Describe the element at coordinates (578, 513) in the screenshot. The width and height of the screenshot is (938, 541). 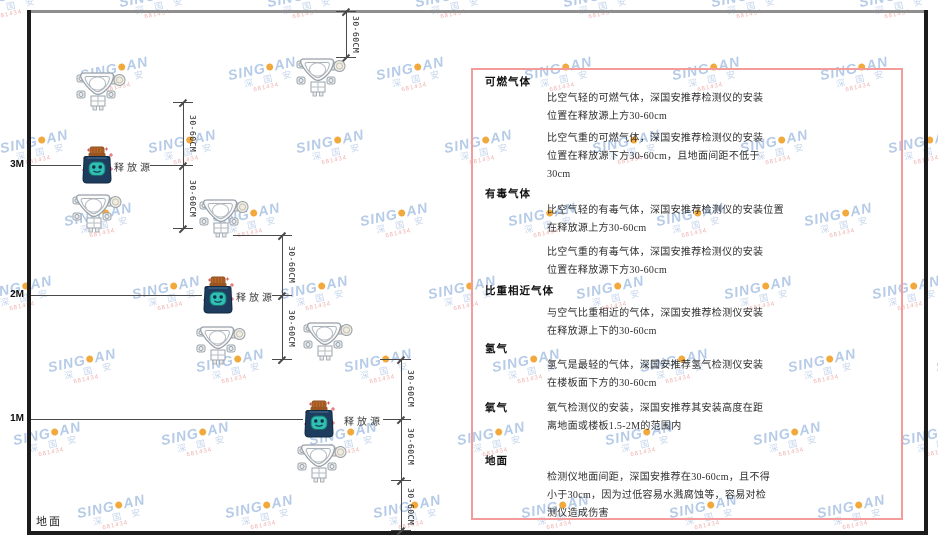
I see `panel-text-line: 测仪造成伤害` at that location.